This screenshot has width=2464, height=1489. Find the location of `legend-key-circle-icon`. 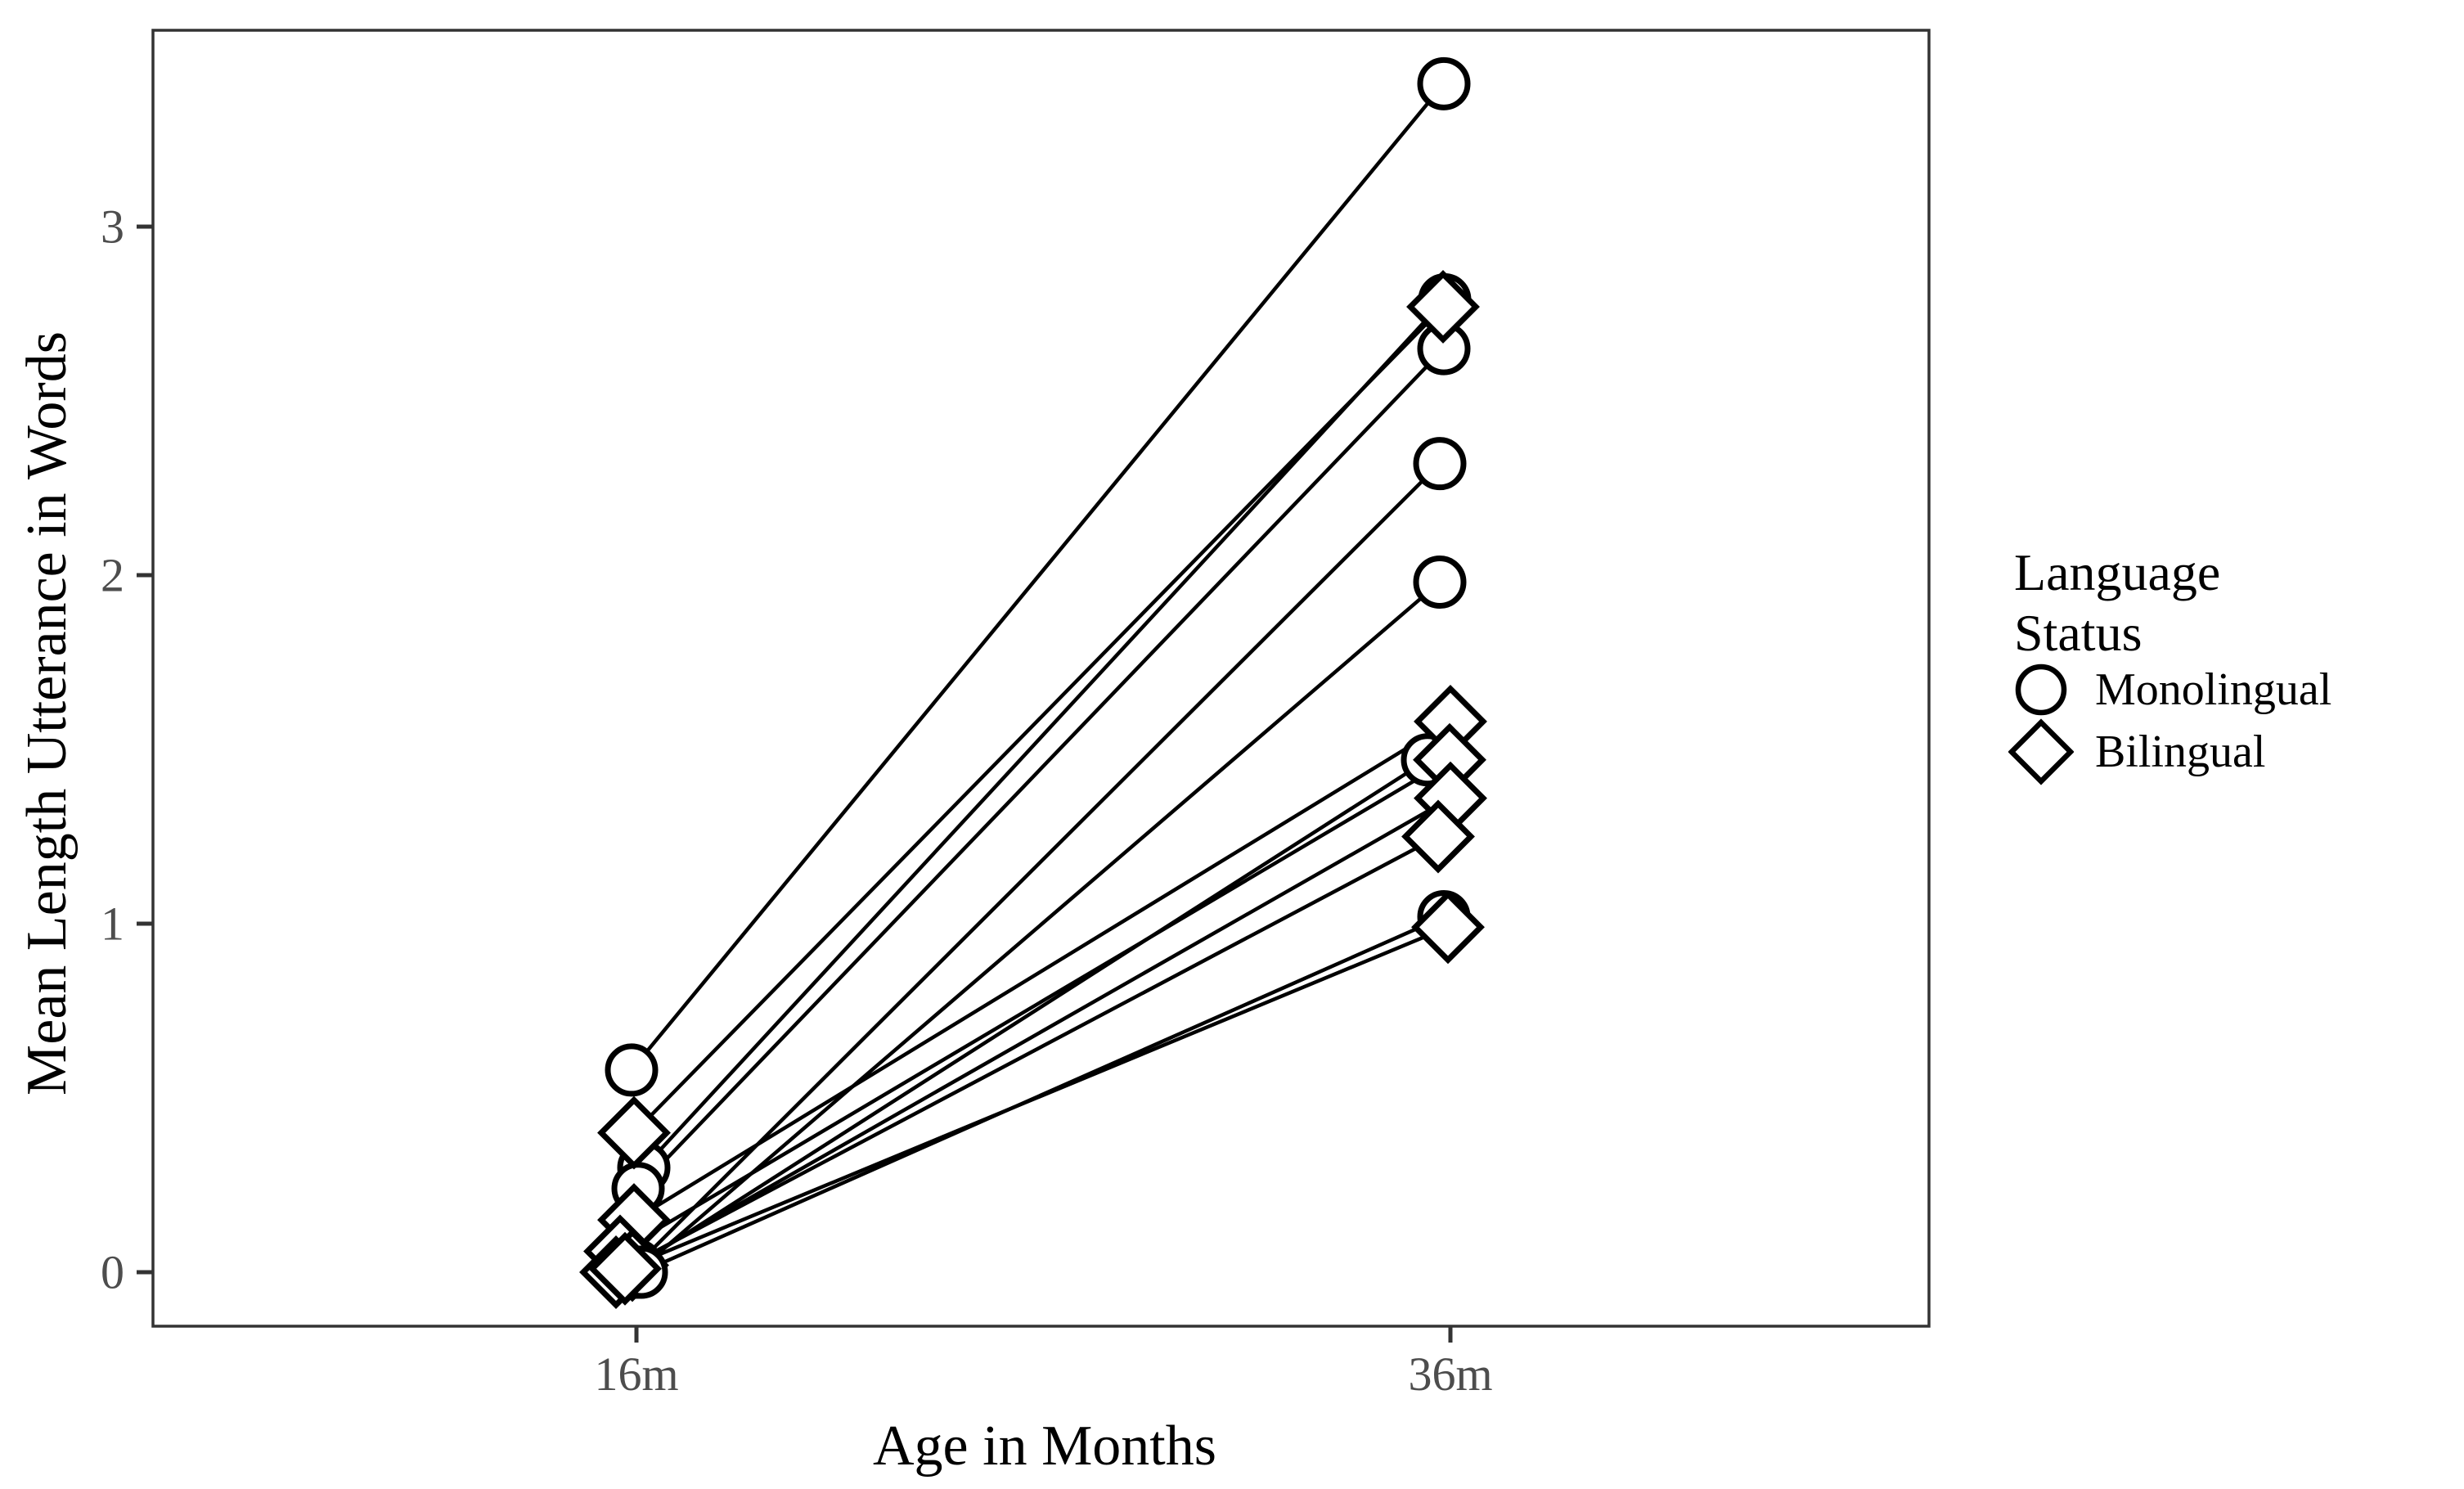

legend-key-circle-icon is located at coordinates (2041, 690).